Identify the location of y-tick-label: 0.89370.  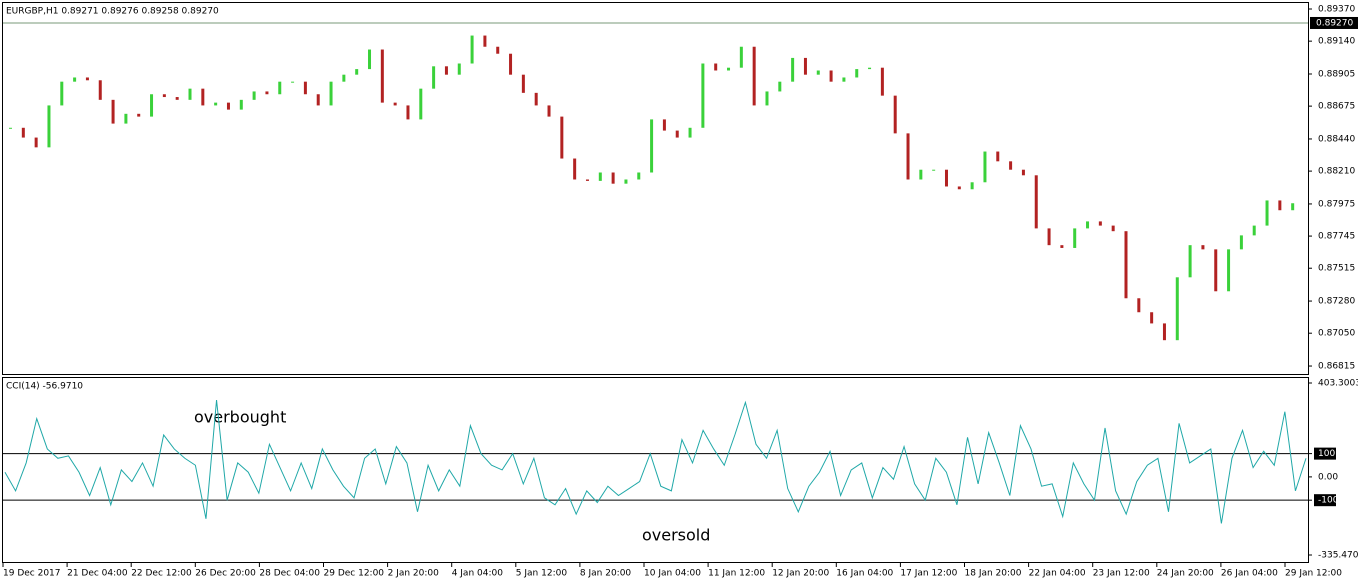
(1336, 10).